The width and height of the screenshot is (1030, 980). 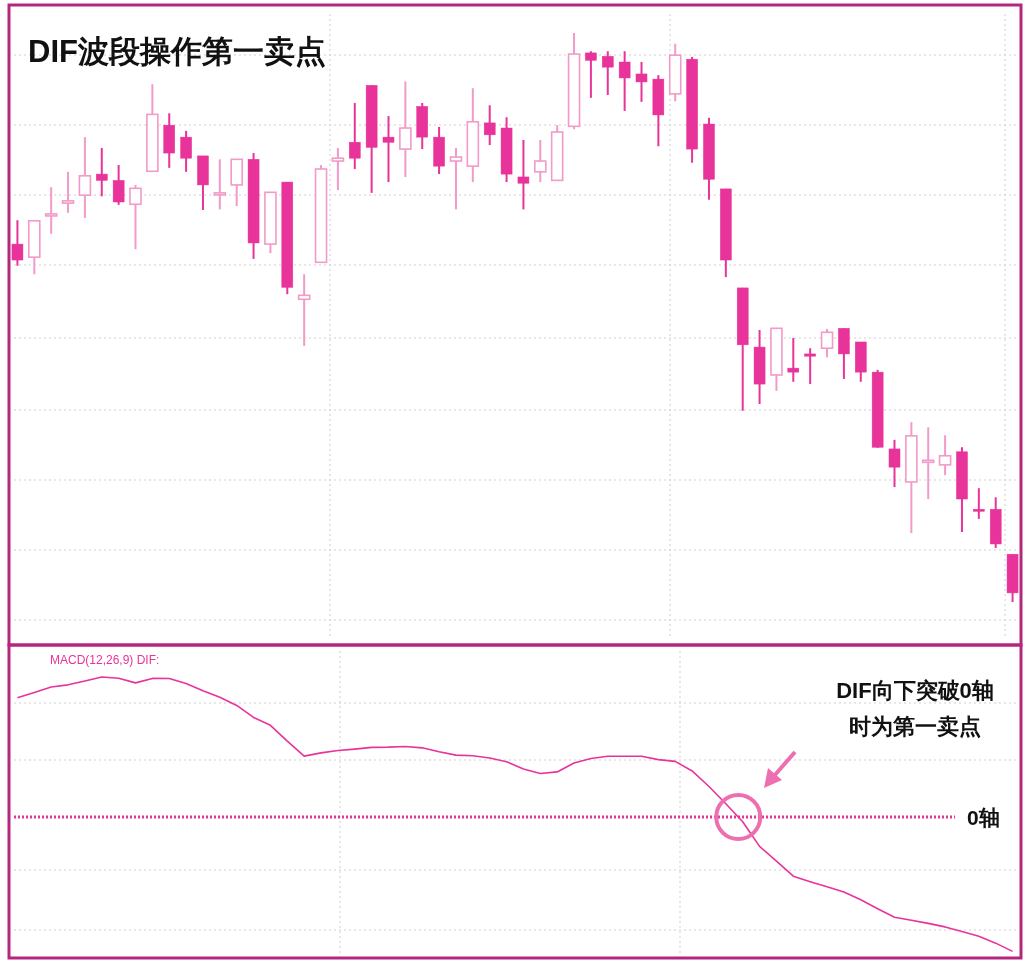 What do you see at coordinates (177, 51) in the screenshot?
I see `title: DIF波段操作第一卖点` at bounding box center [177, 51].